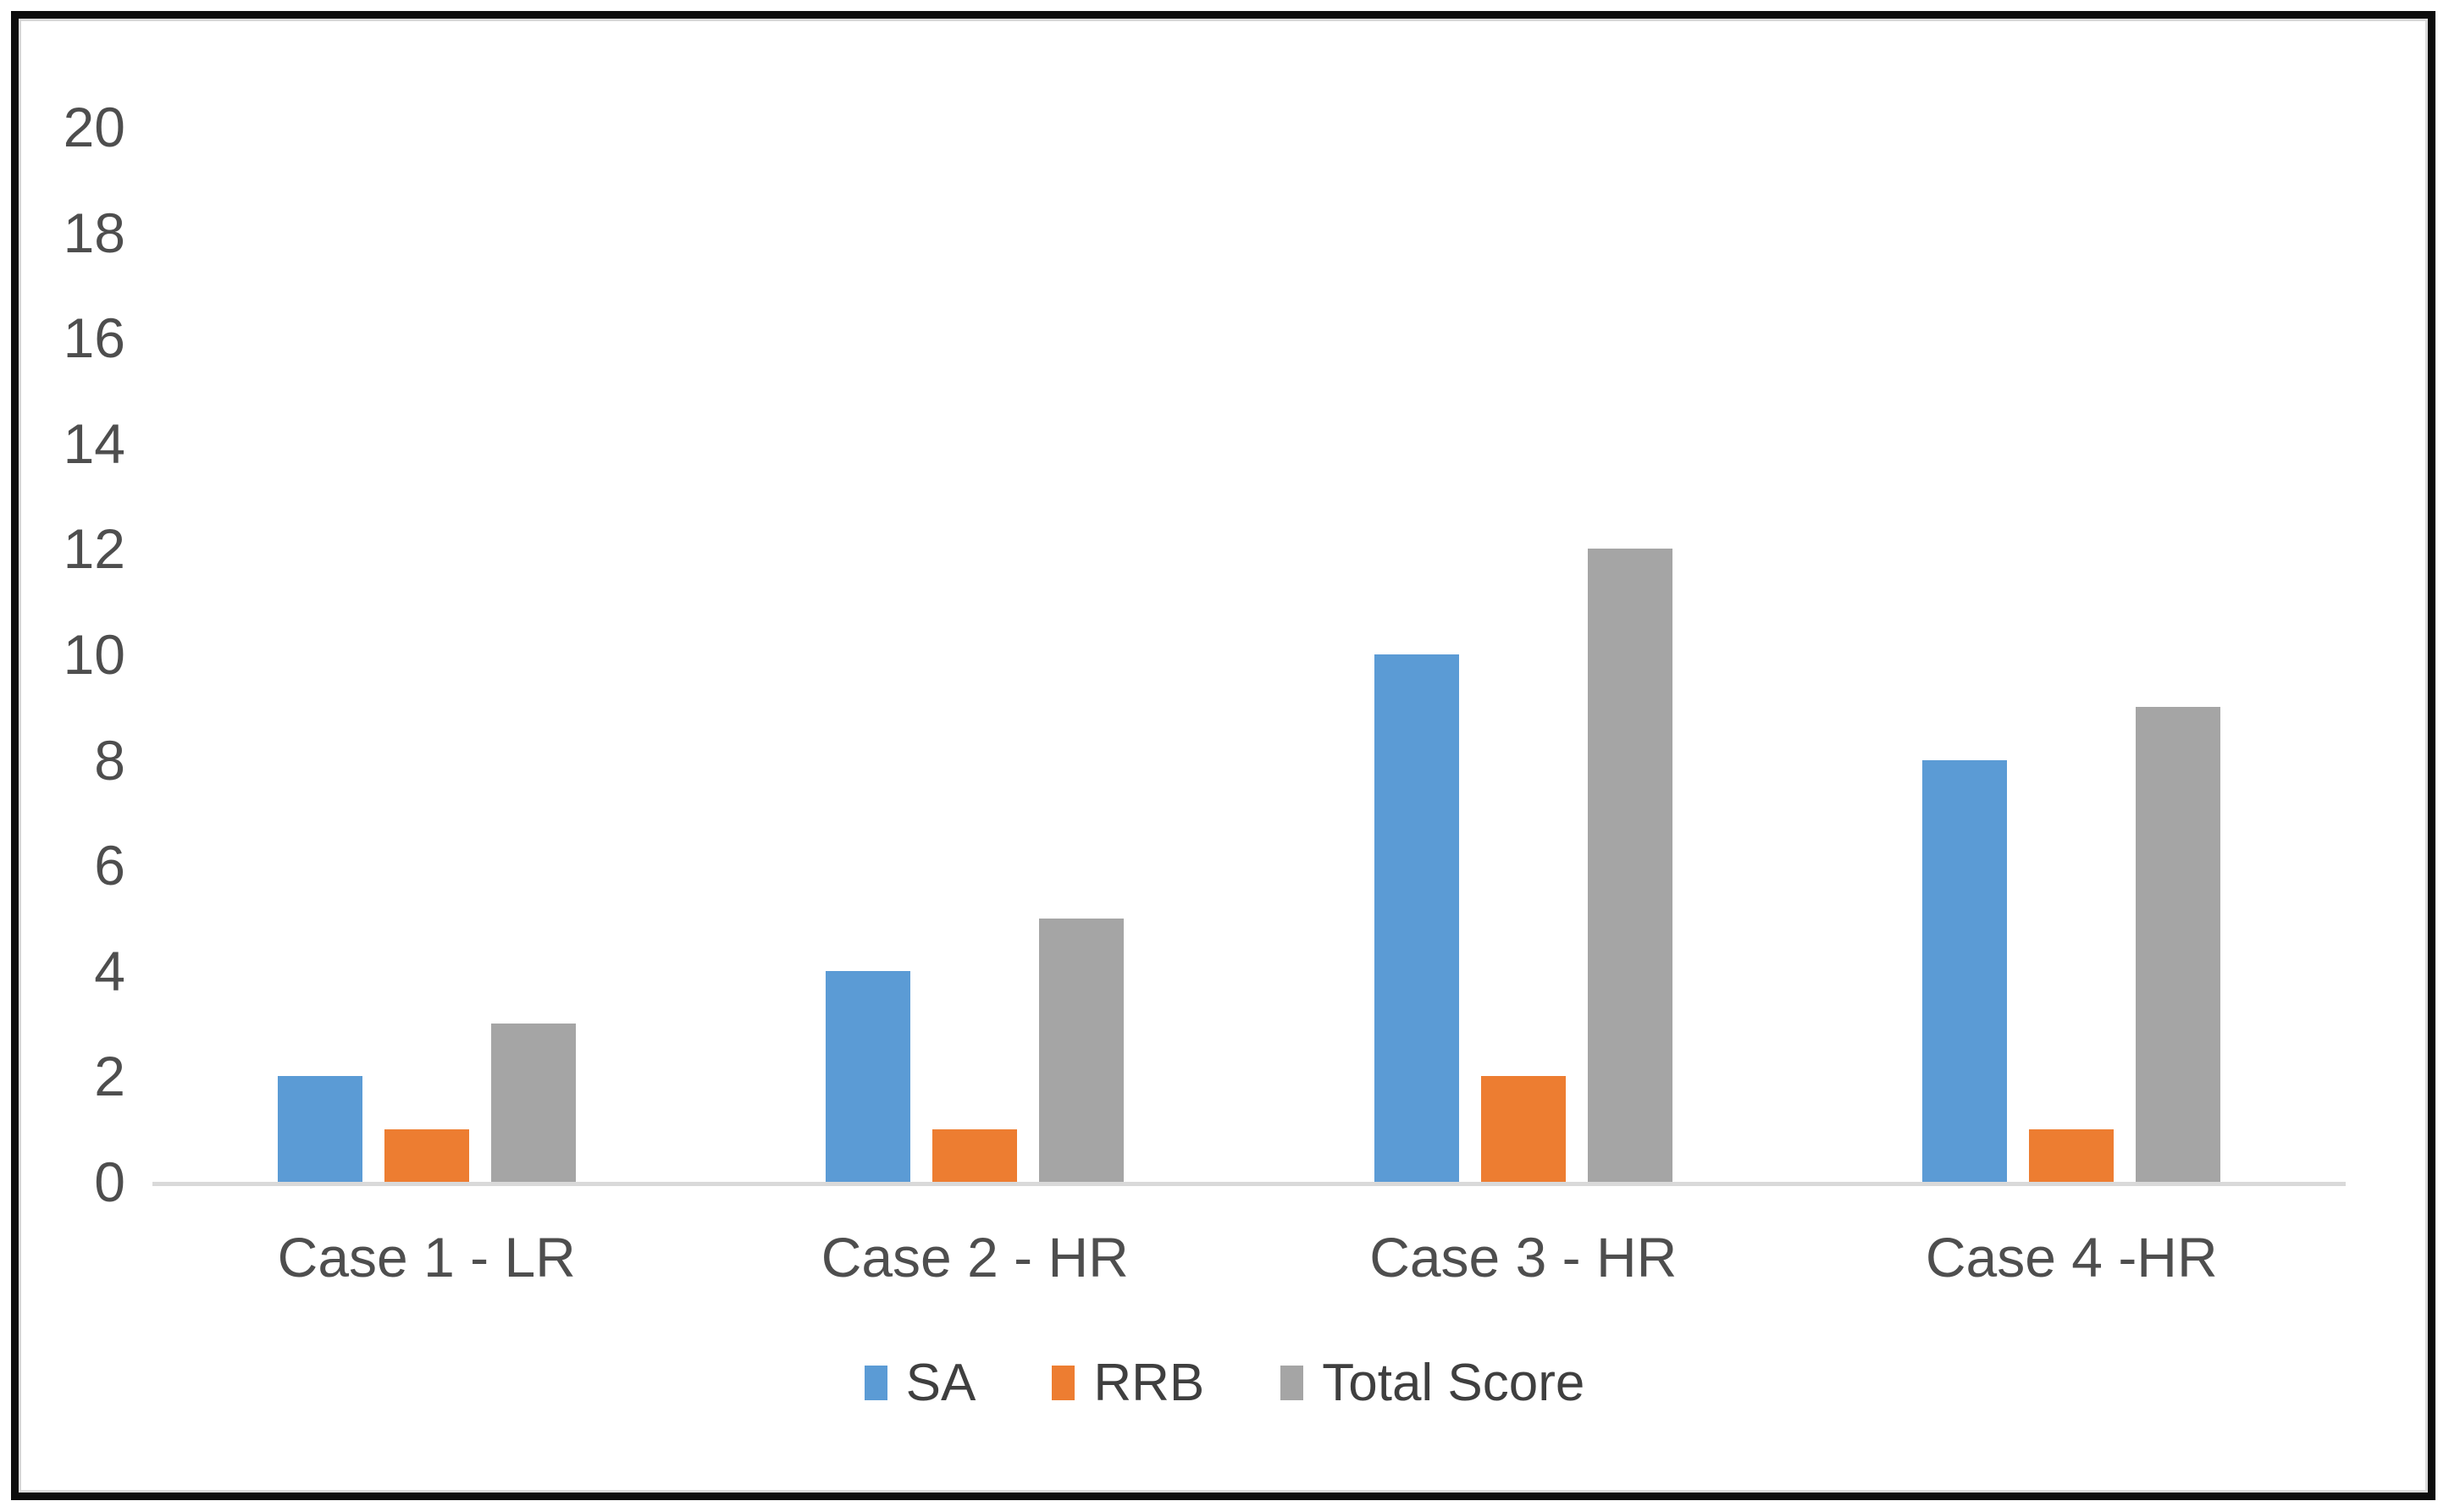  What do you see at coordinates (426, 1155) in the screenshot?
I see `bar-rrb-case-1-lr` at bounding box center [426, 1155].